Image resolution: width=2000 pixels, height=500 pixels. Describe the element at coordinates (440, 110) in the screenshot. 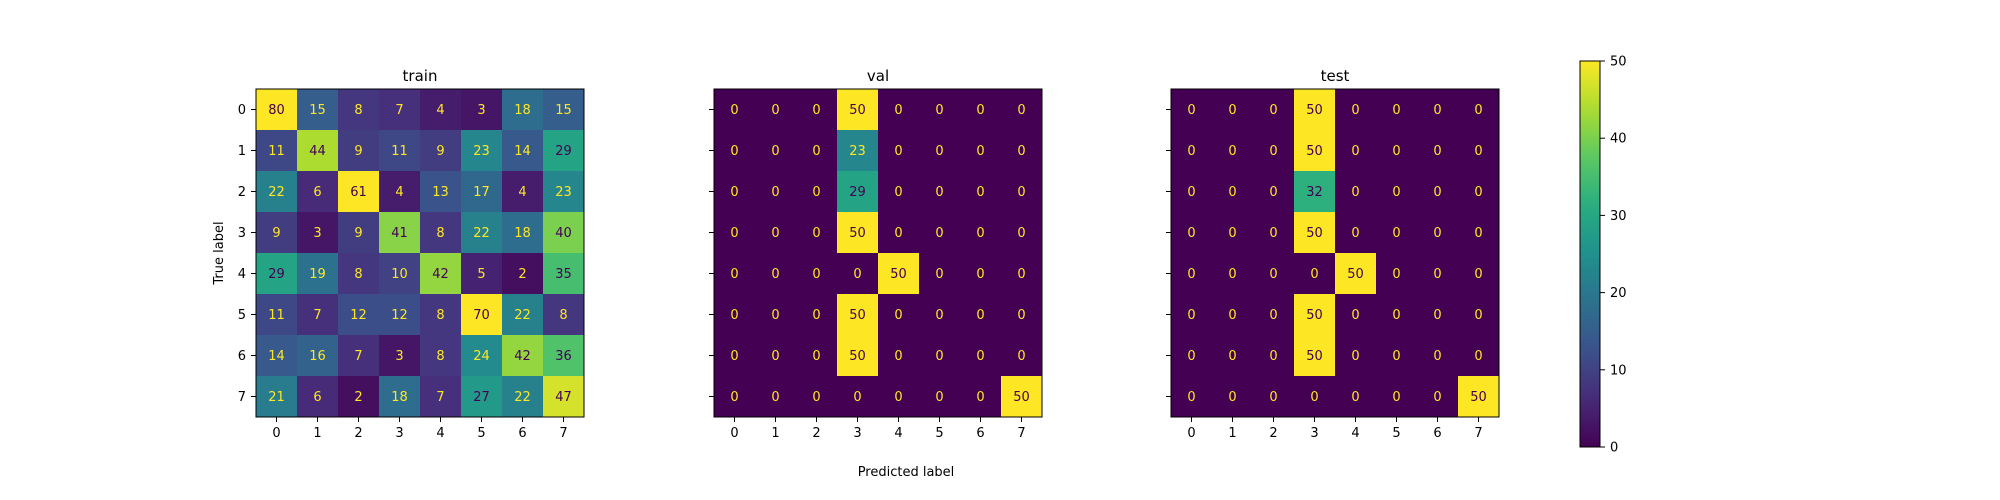

I see `cell-value-label: 4` at that location.